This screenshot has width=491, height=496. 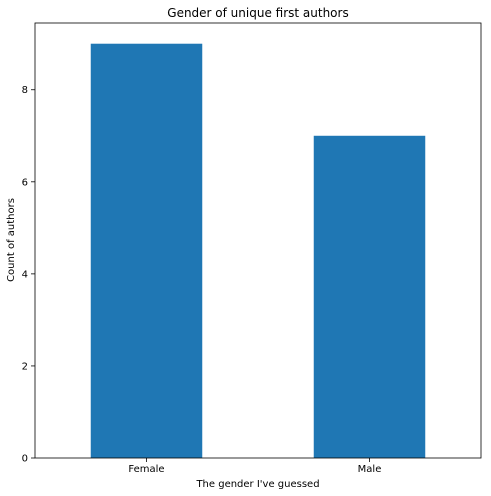 I want to click on y-axis-label: Count of authors, so click(x=11, y=240).